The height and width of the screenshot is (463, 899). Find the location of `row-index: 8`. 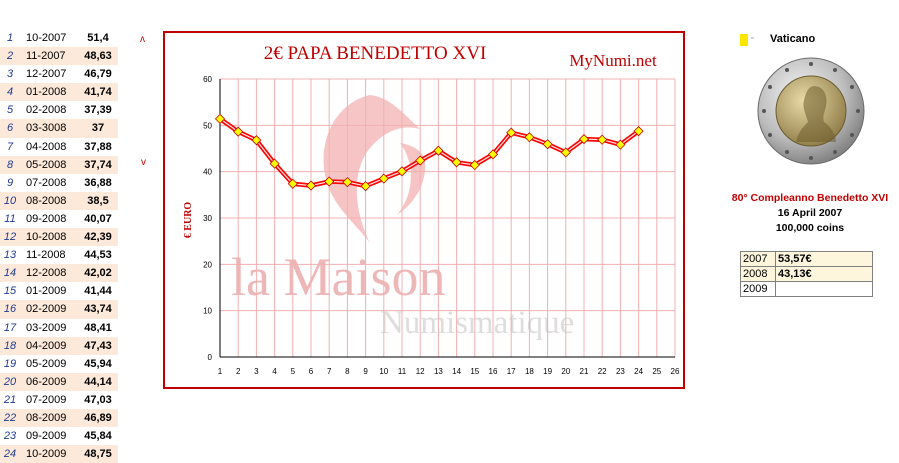

row-index: 8 is located at coordinates (10, 164).